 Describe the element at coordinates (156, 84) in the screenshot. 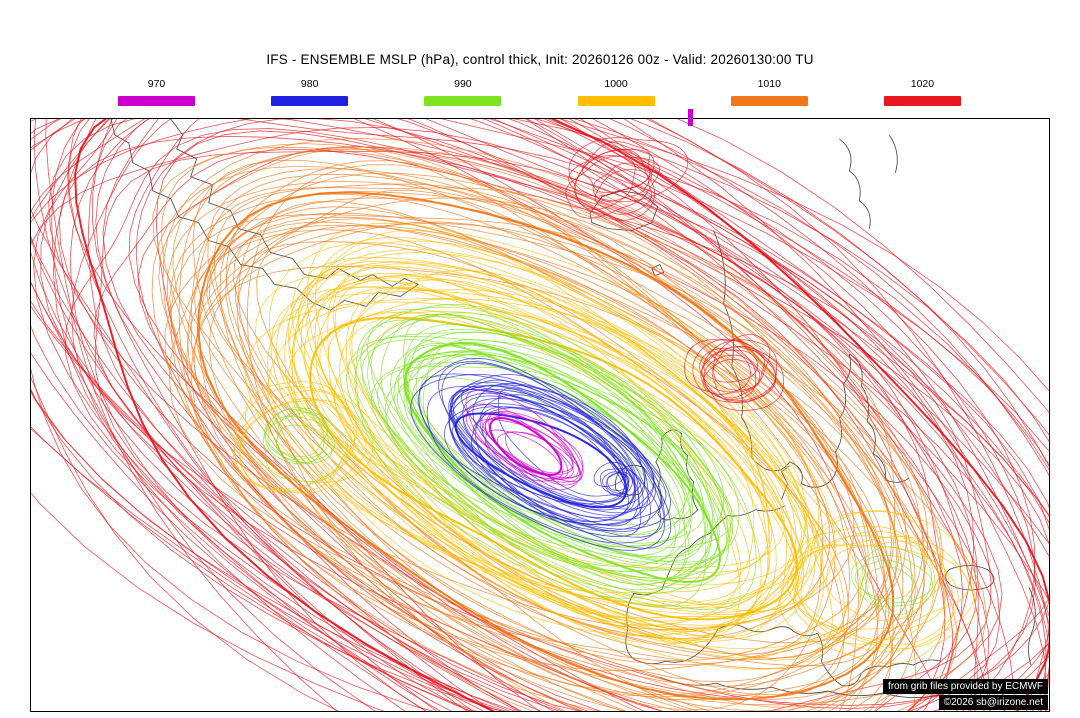

I see `legend-label: 970` at that location.